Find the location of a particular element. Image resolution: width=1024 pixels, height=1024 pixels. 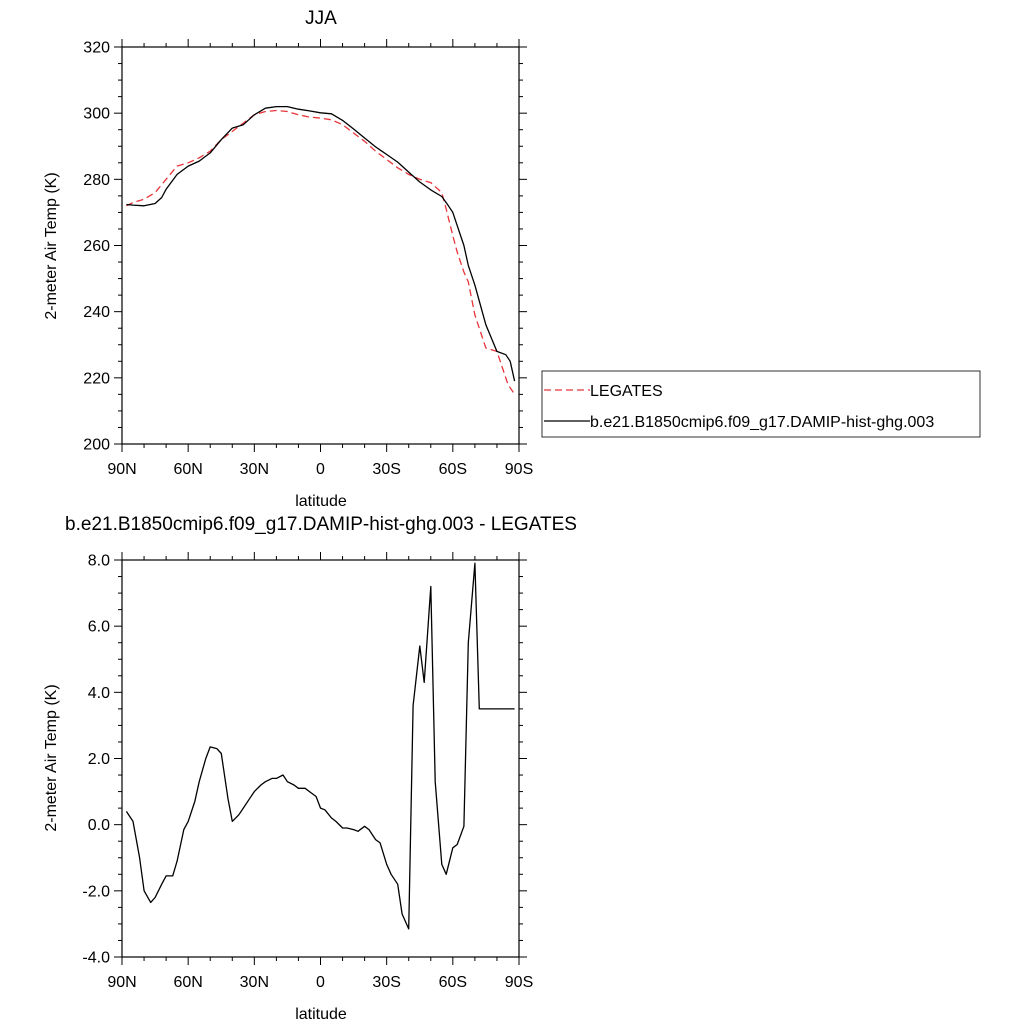

y-tick-label: 220 is located at coordinates (96, 378).